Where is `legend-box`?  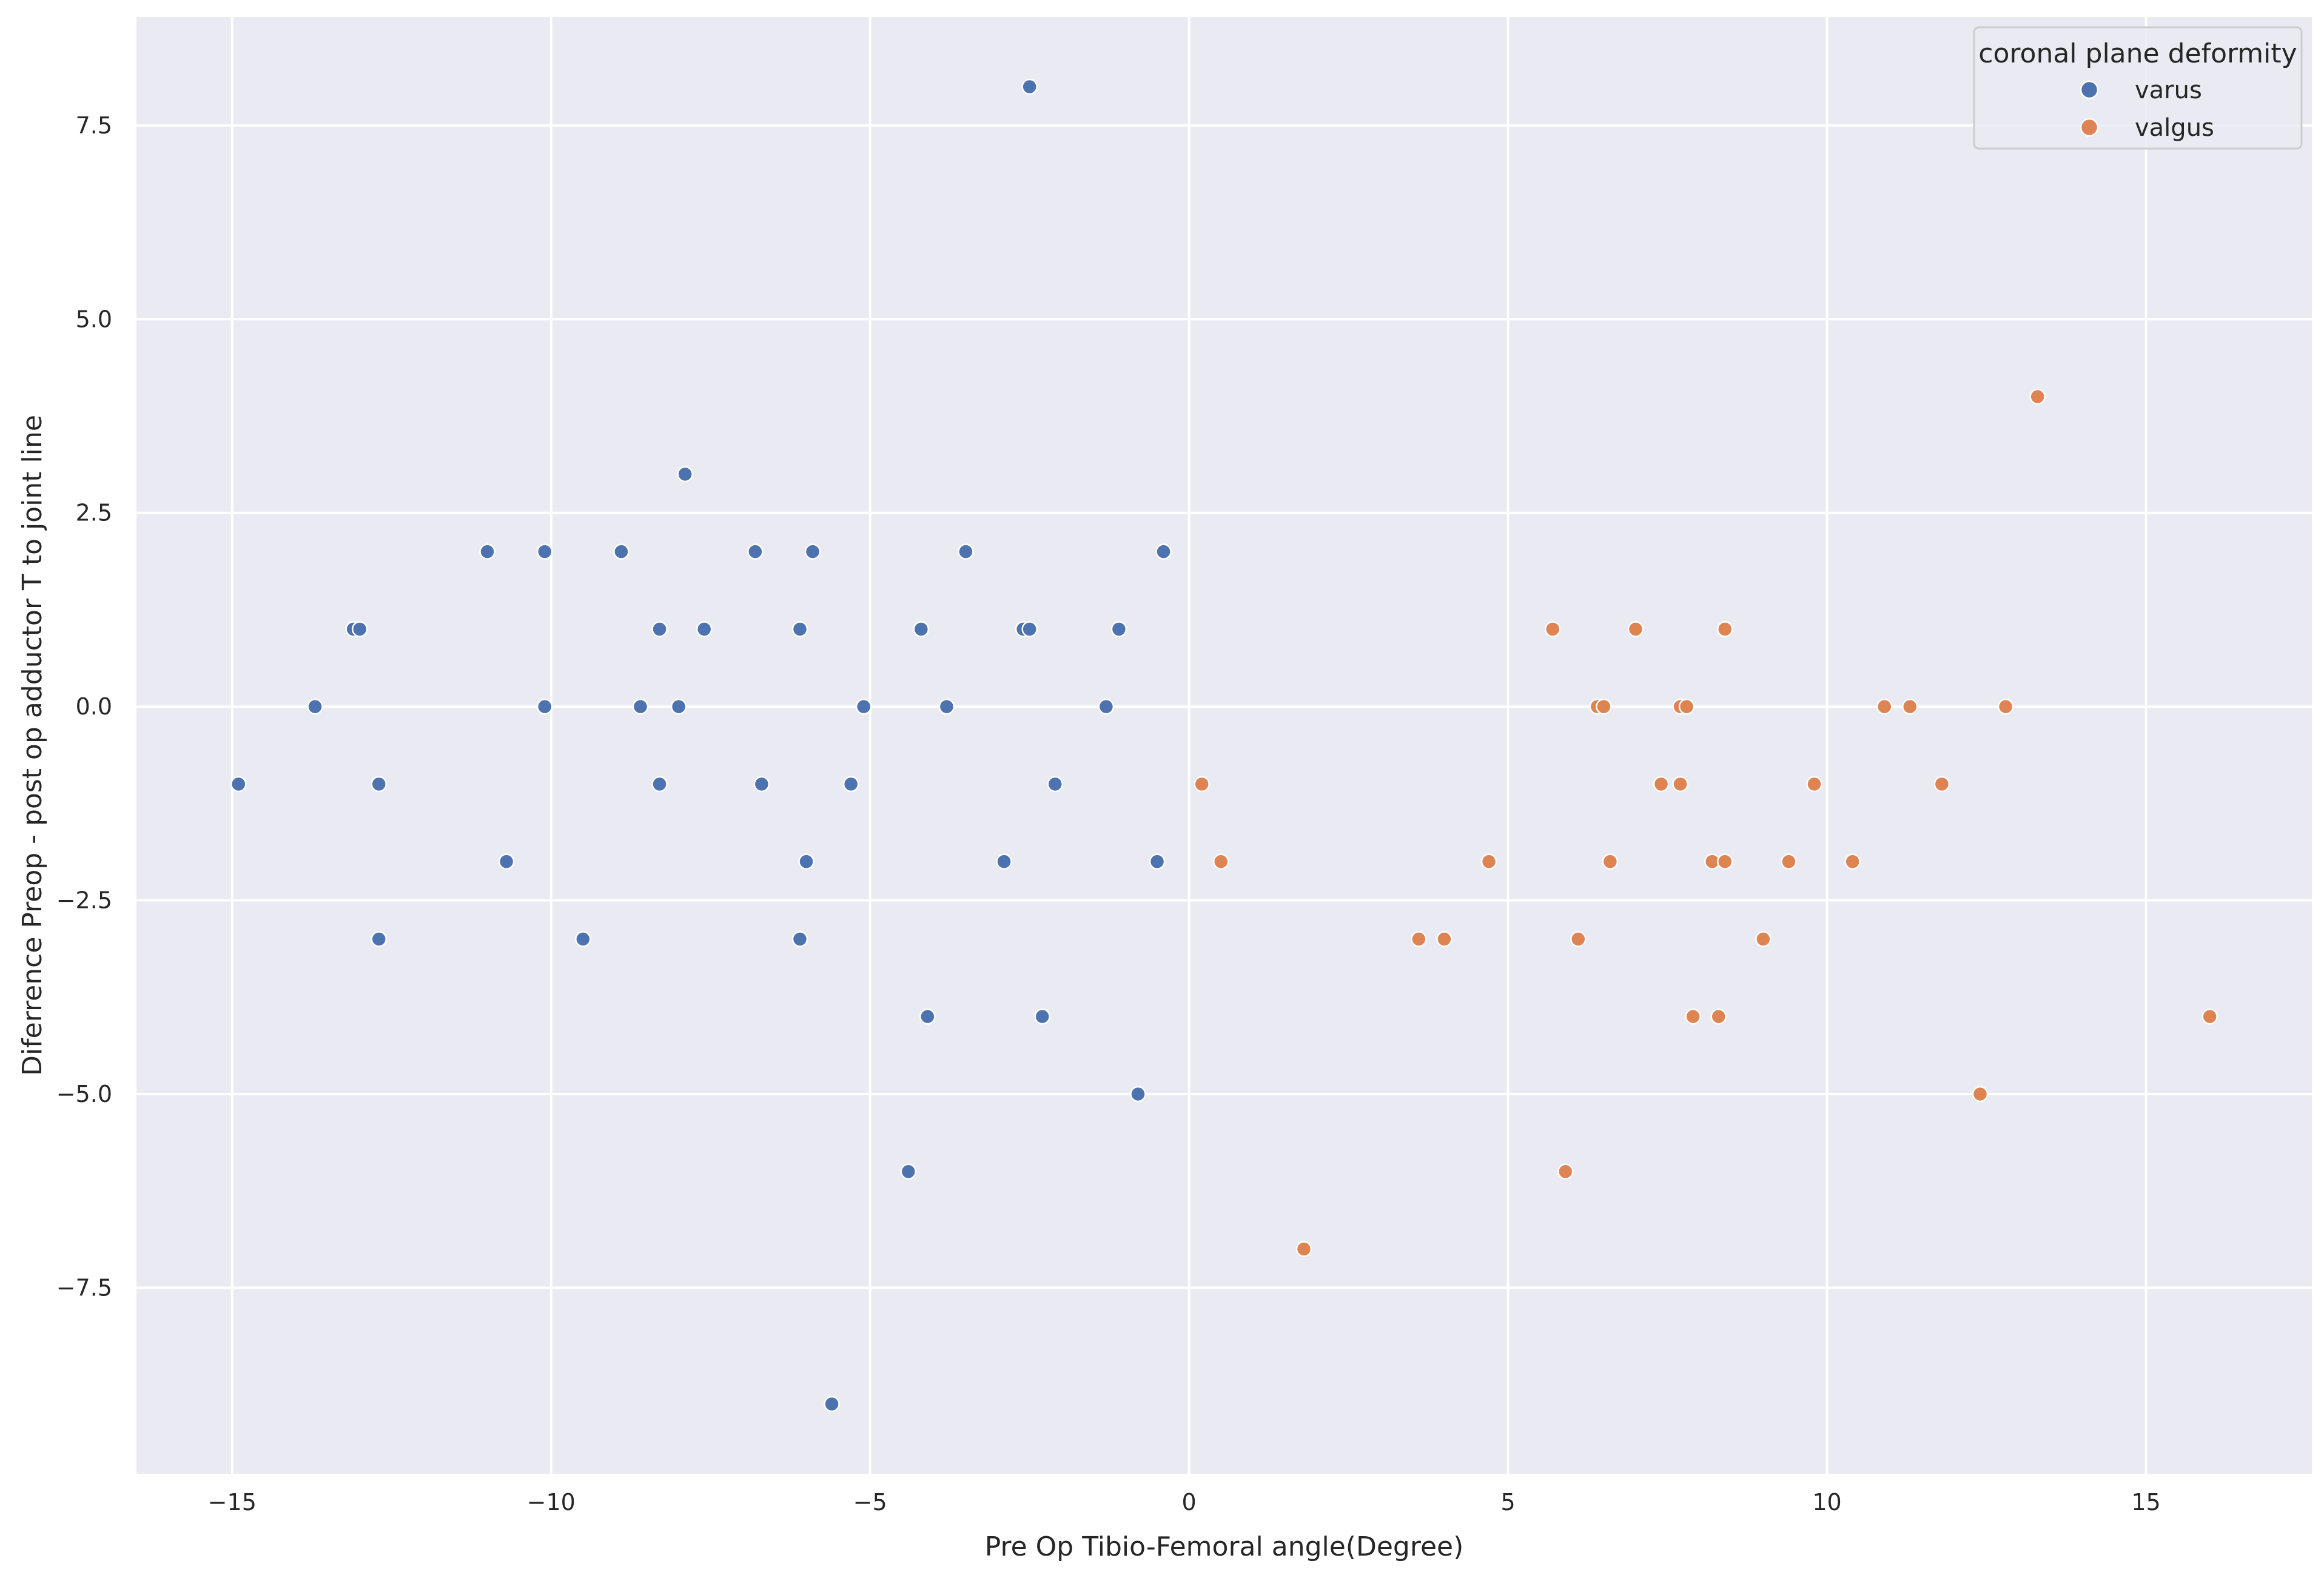 legend-box is located at coordinates (2138, 88).